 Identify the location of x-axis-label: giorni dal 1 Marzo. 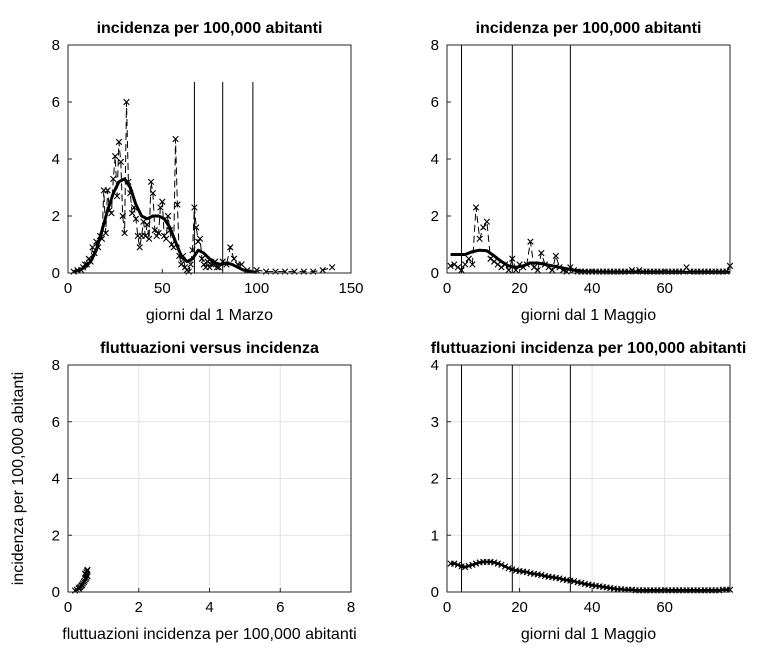
(209, 315).